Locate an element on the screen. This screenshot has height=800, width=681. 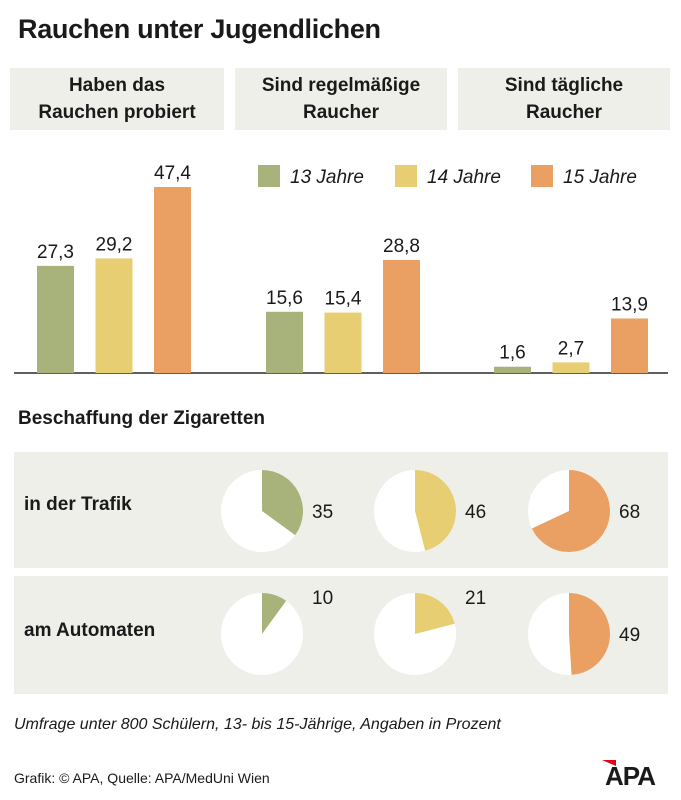
bar-label-g1-s2: 28,8 is located at coordinates (401, 246).